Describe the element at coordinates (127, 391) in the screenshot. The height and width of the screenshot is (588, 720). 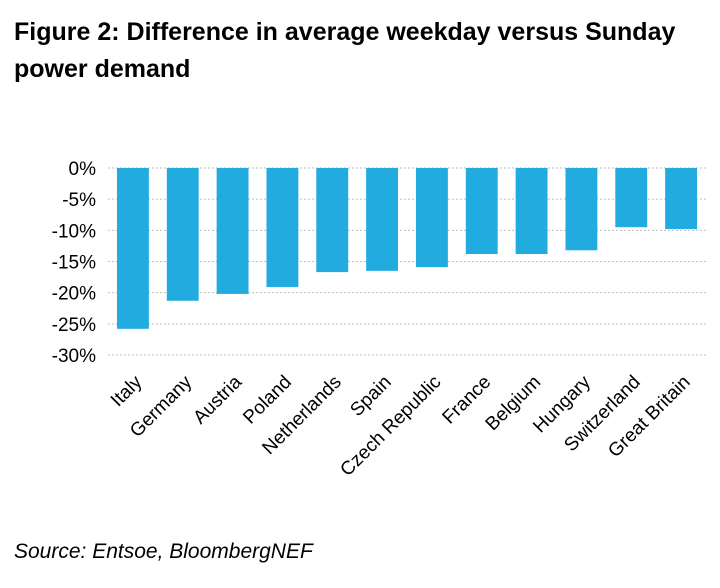
I see `x-tick-label: Italy` at that location.